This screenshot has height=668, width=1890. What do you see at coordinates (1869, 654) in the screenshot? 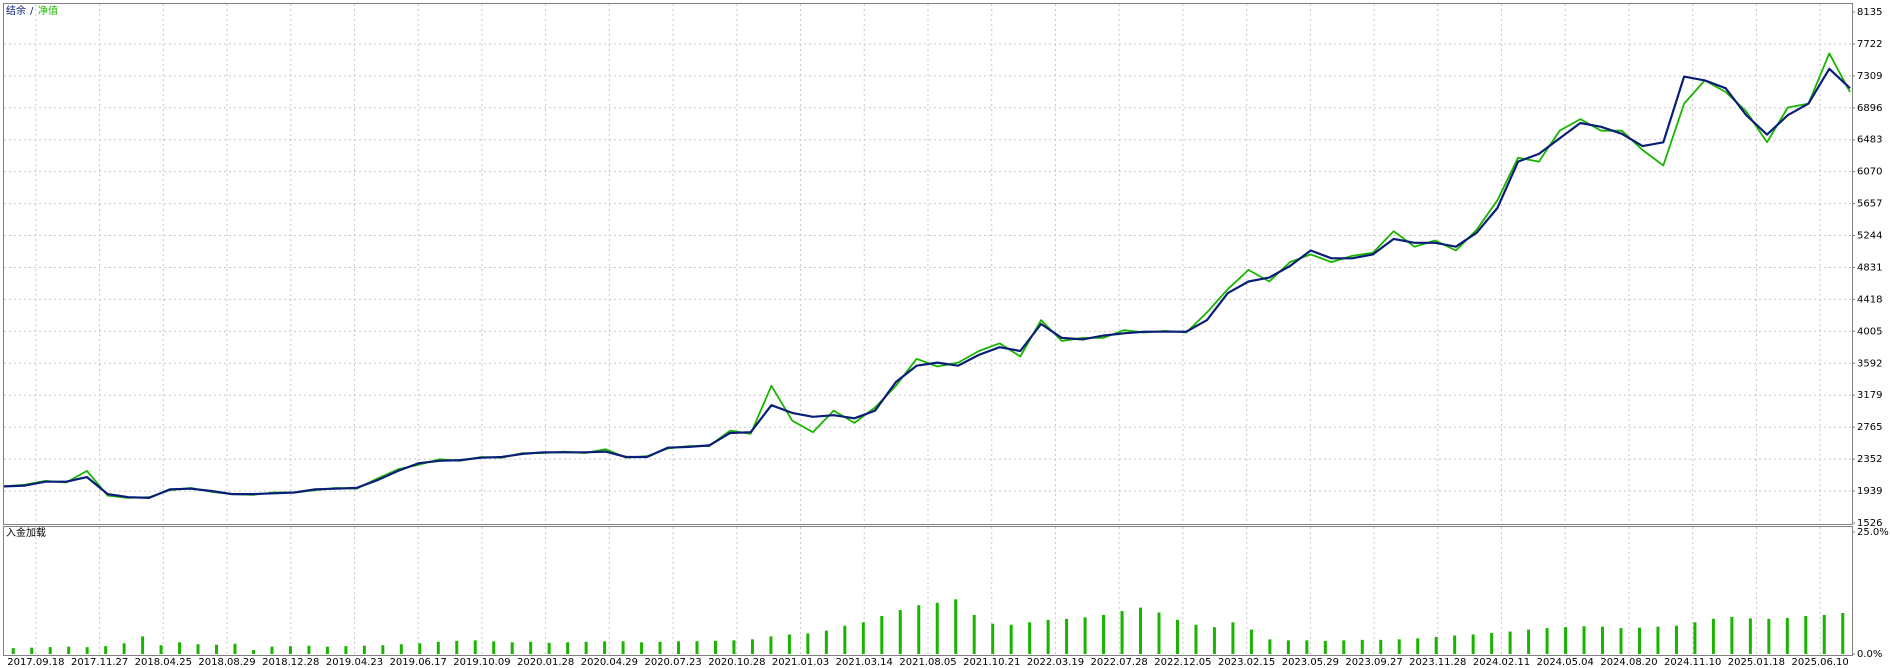
I see `y-tick-label: 0.0%` at bounding box center [1869, 654].